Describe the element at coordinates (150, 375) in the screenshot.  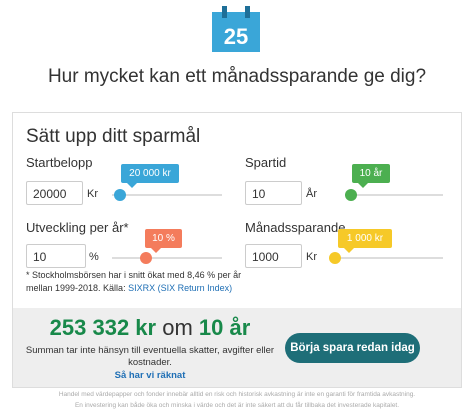
I see `calc-link: Så har vi räknat` at that location.